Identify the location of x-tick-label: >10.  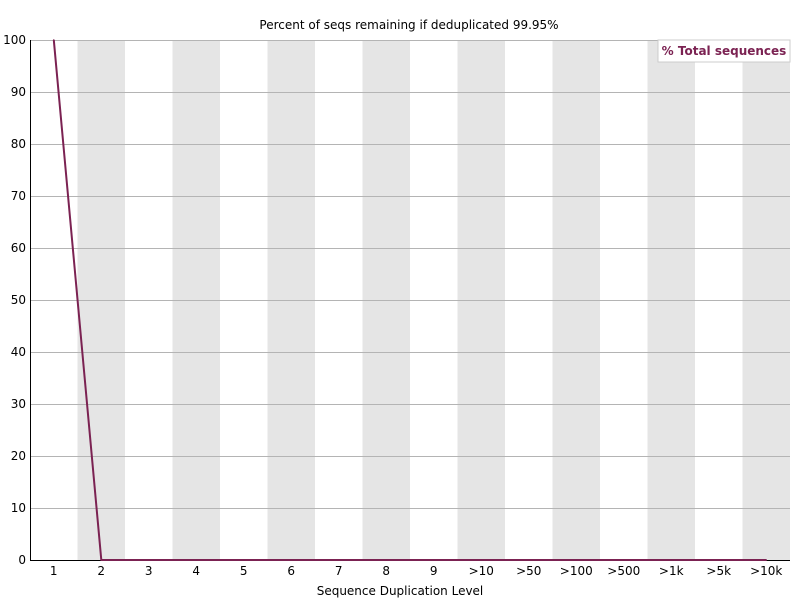
(481, 571).